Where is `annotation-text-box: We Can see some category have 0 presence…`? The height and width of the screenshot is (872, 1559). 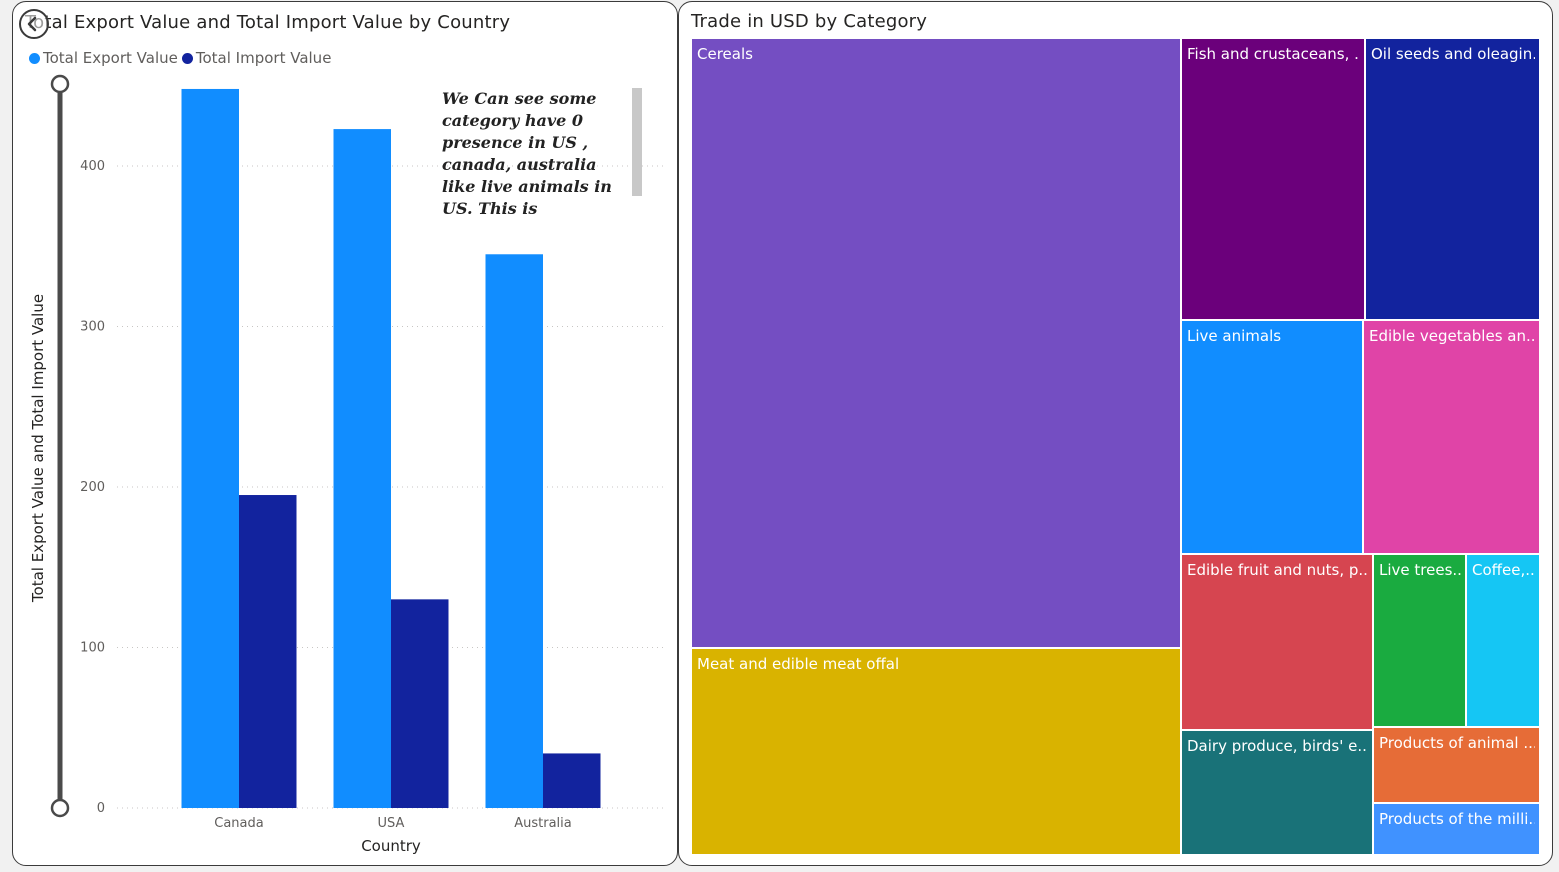
annotation-text-box: We Can see some category have 0 presence… is located at coordinates (527, 153).